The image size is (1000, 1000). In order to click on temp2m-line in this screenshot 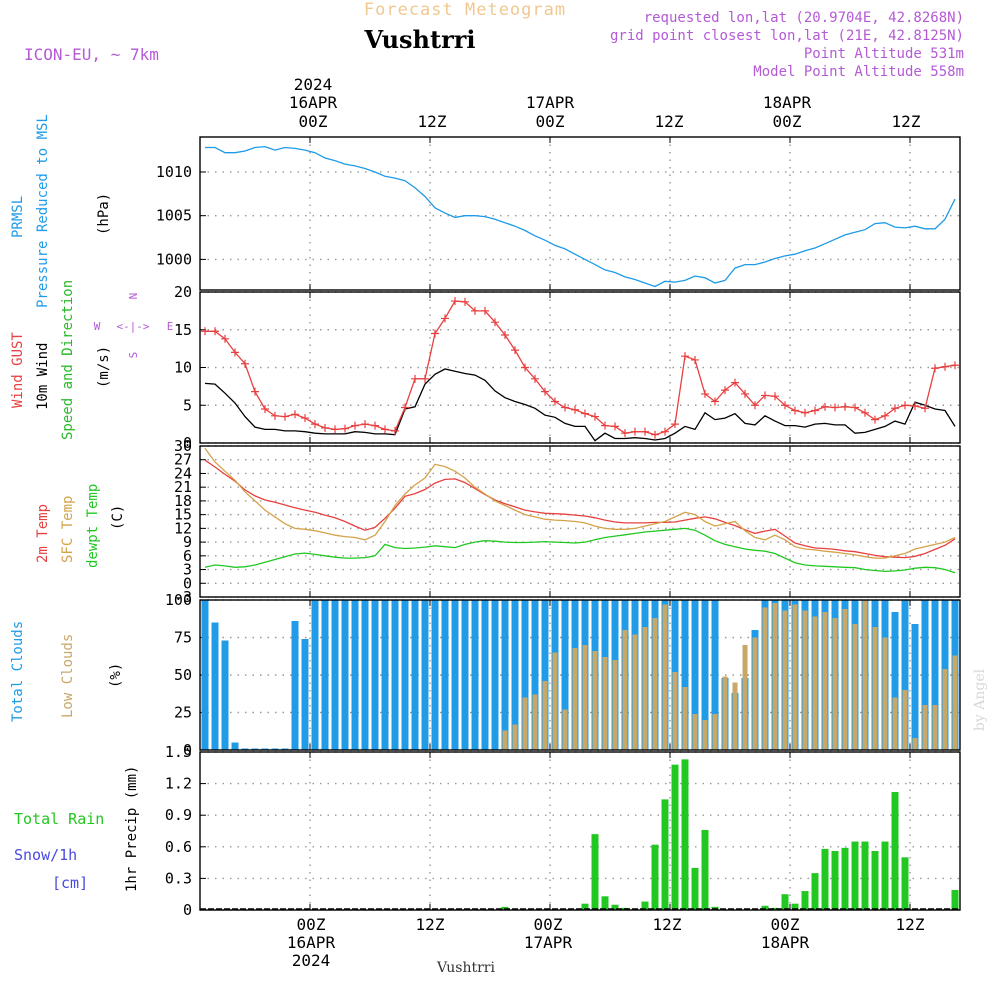, I will do `click(580, 509)`.